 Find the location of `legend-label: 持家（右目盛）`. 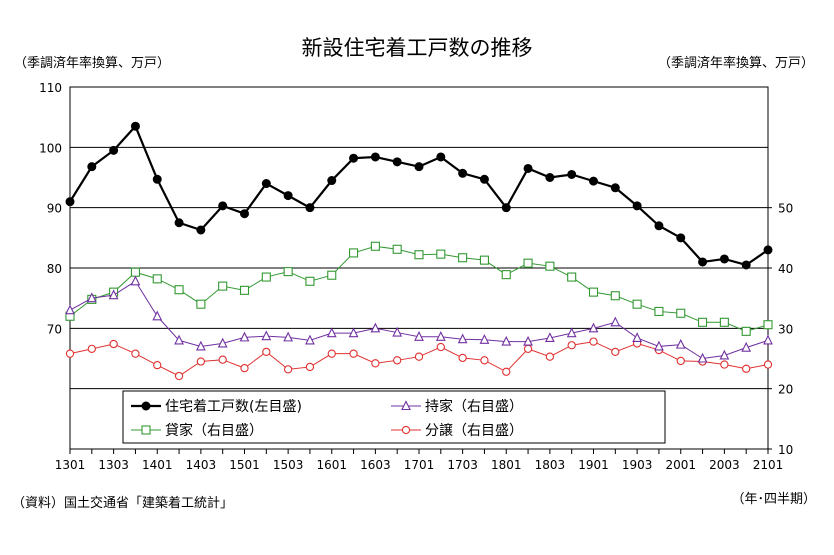

legend-label: 持家（右目盛） is located at coordinates (474, 406).